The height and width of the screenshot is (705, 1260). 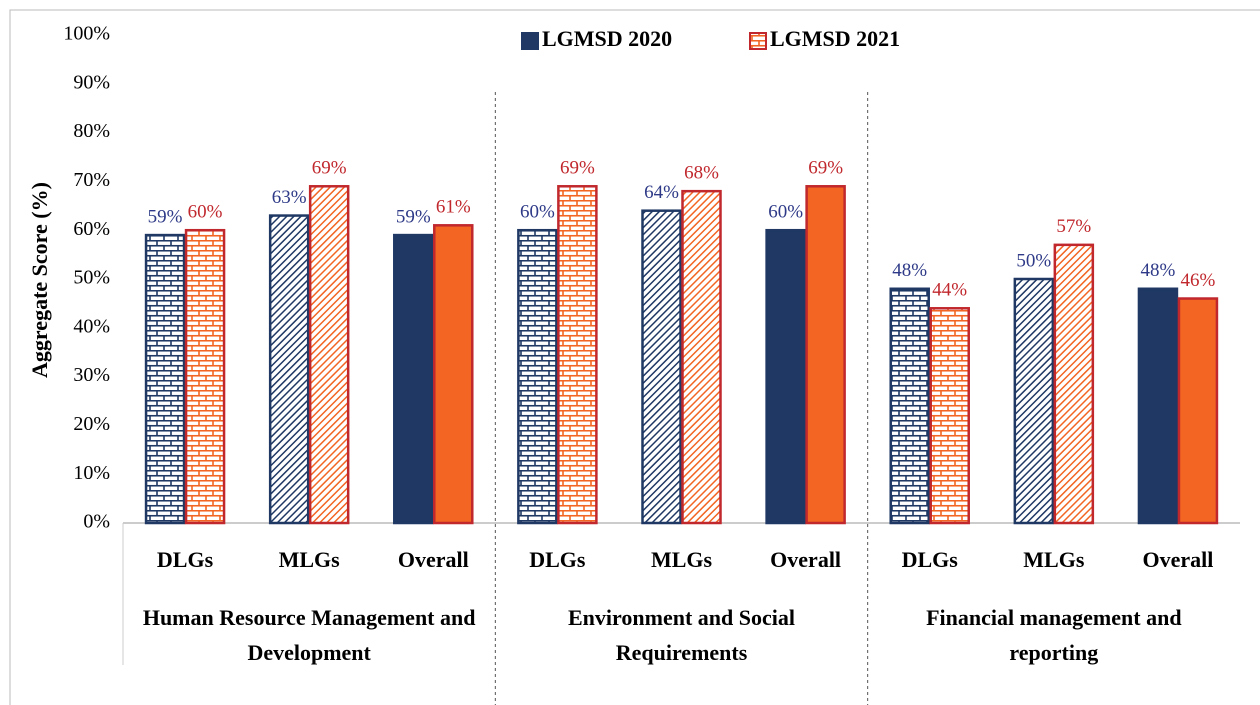 What do you see at coordinates (91, 131) in the screenshot?
I see `y-tick-label: 80%` at bounding box center [91, 131].